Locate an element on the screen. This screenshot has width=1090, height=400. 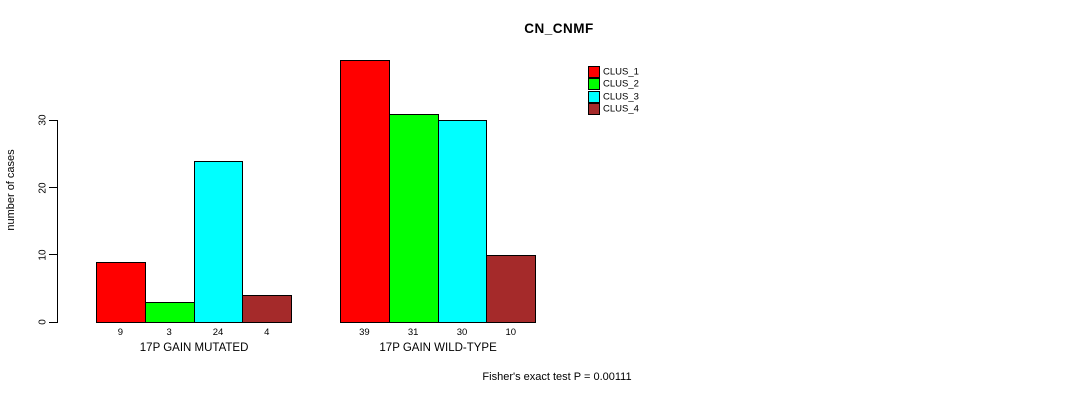
y-axis-tick-label: 10 is located at coordinates (43, 255).